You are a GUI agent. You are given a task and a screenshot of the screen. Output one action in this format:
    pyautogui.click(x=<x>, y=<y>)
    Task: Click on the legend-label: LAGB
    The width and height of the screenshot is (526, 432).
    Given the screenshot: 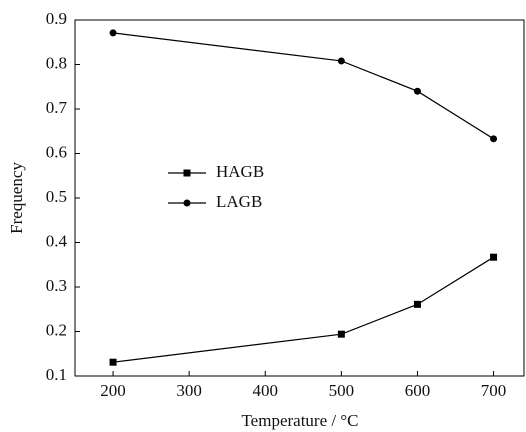 What is the action you would take?
    pyautogui.click(x=239, y=201)
    